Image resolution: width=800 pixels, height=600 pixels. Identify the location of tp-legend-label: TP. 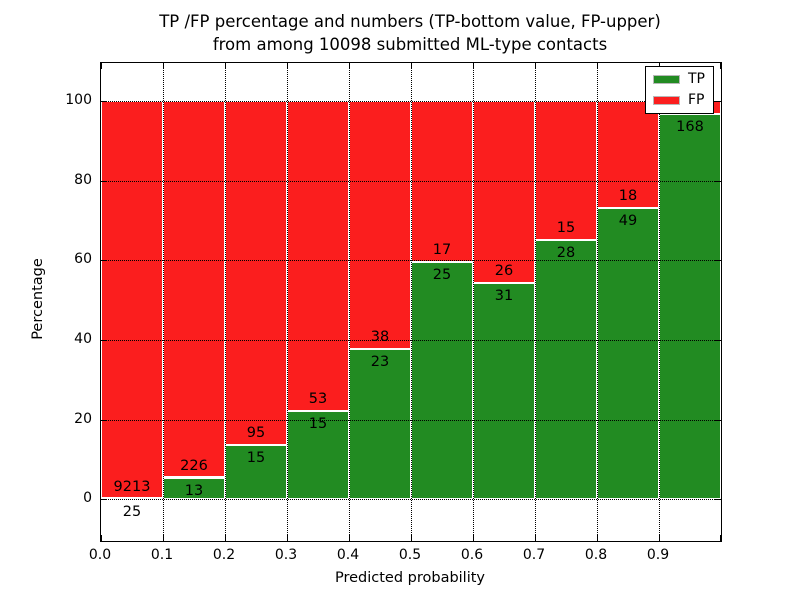
(696, 79).